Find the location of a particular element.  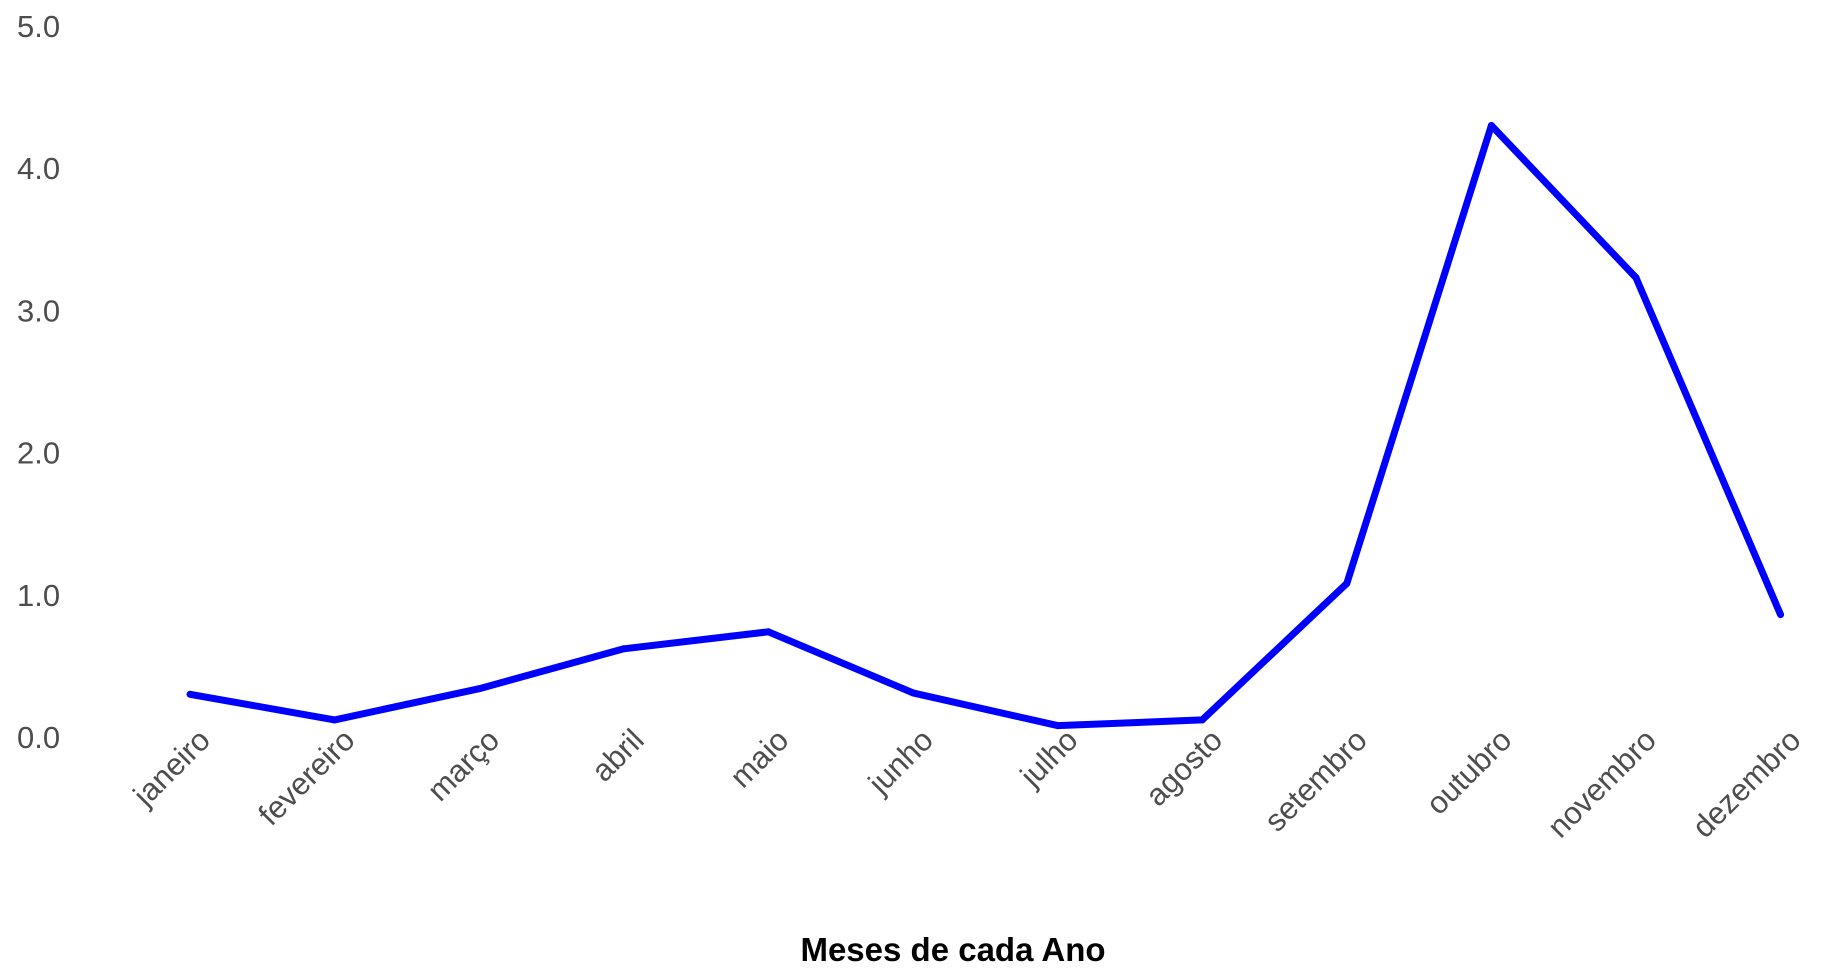

x-tick-label: março is located at coordinates (463, 765).